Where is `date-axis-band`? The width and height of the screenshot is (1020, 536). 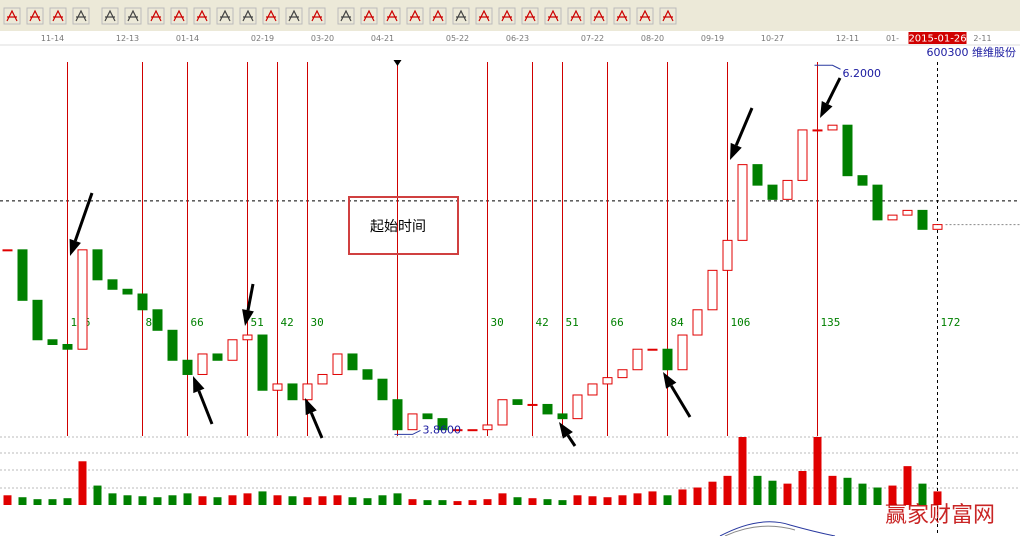 date-axis-band is located at coordinates (510, 38).